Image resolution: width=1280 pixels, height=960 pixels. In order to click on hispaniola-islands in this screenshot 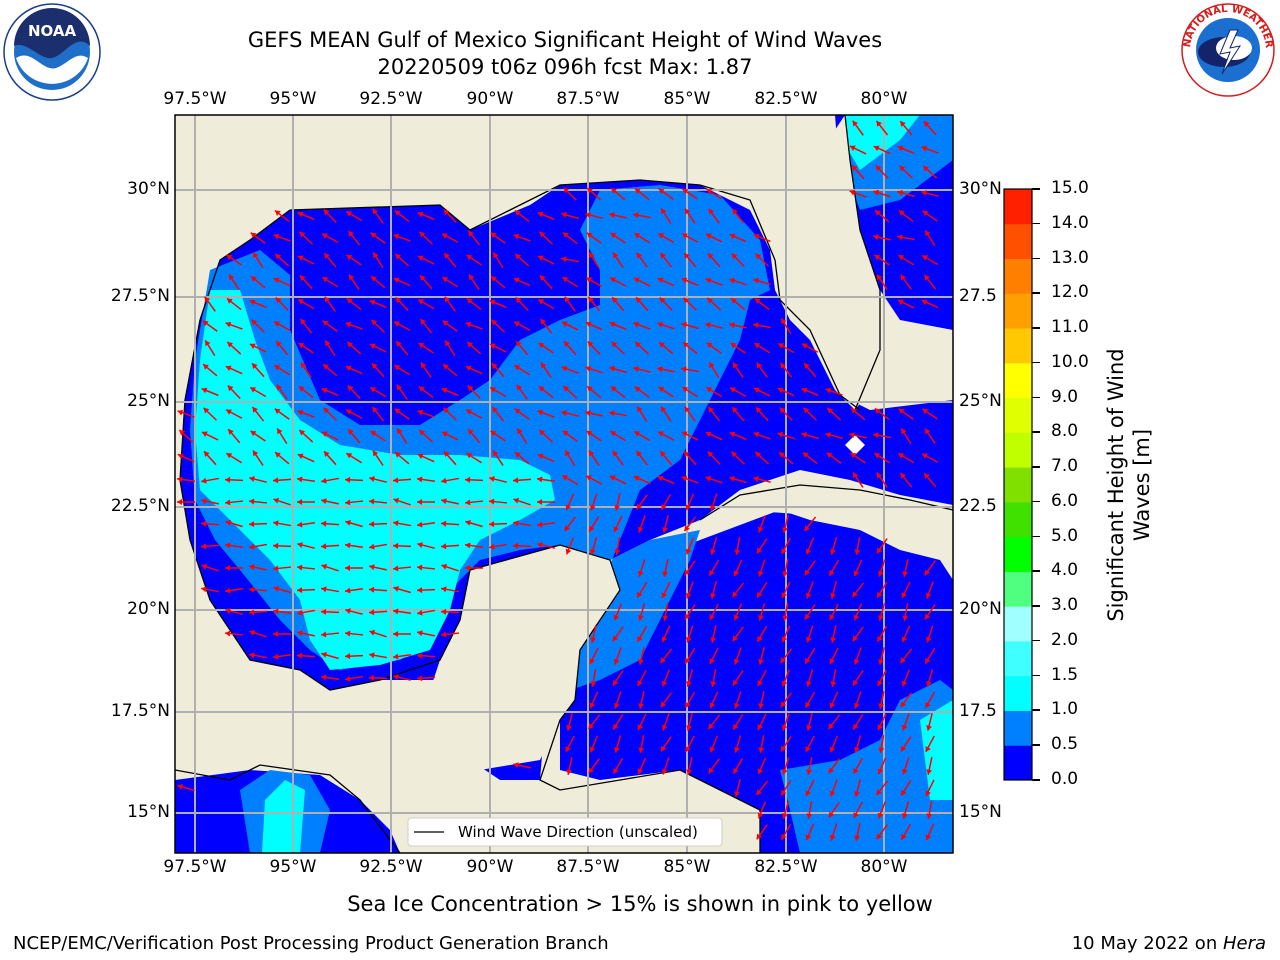, I will do `click(855, 445)`.